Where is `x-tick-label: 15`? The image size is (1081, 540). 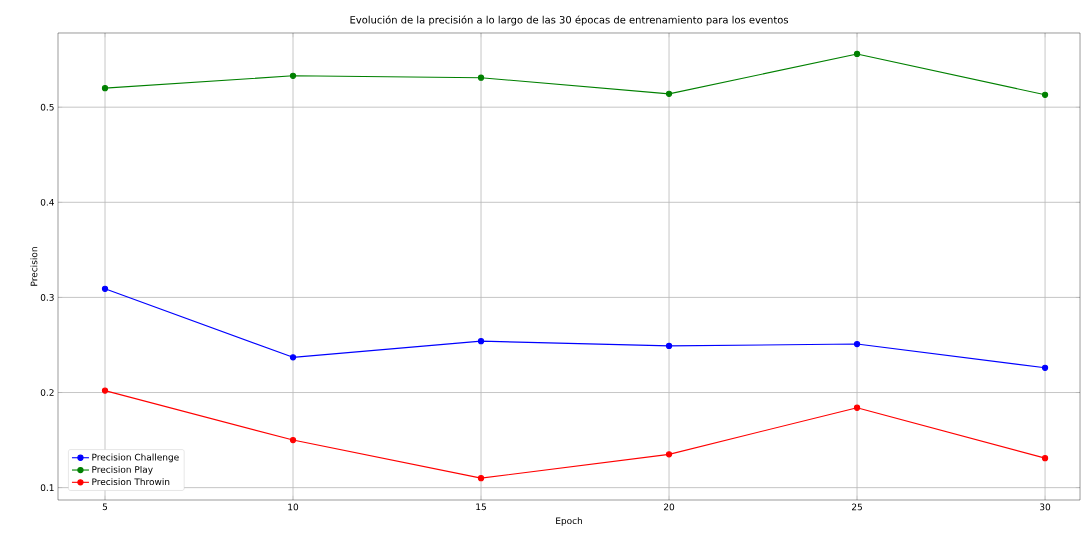
x-tick-label: 15 is located at coordinates (481, 507).